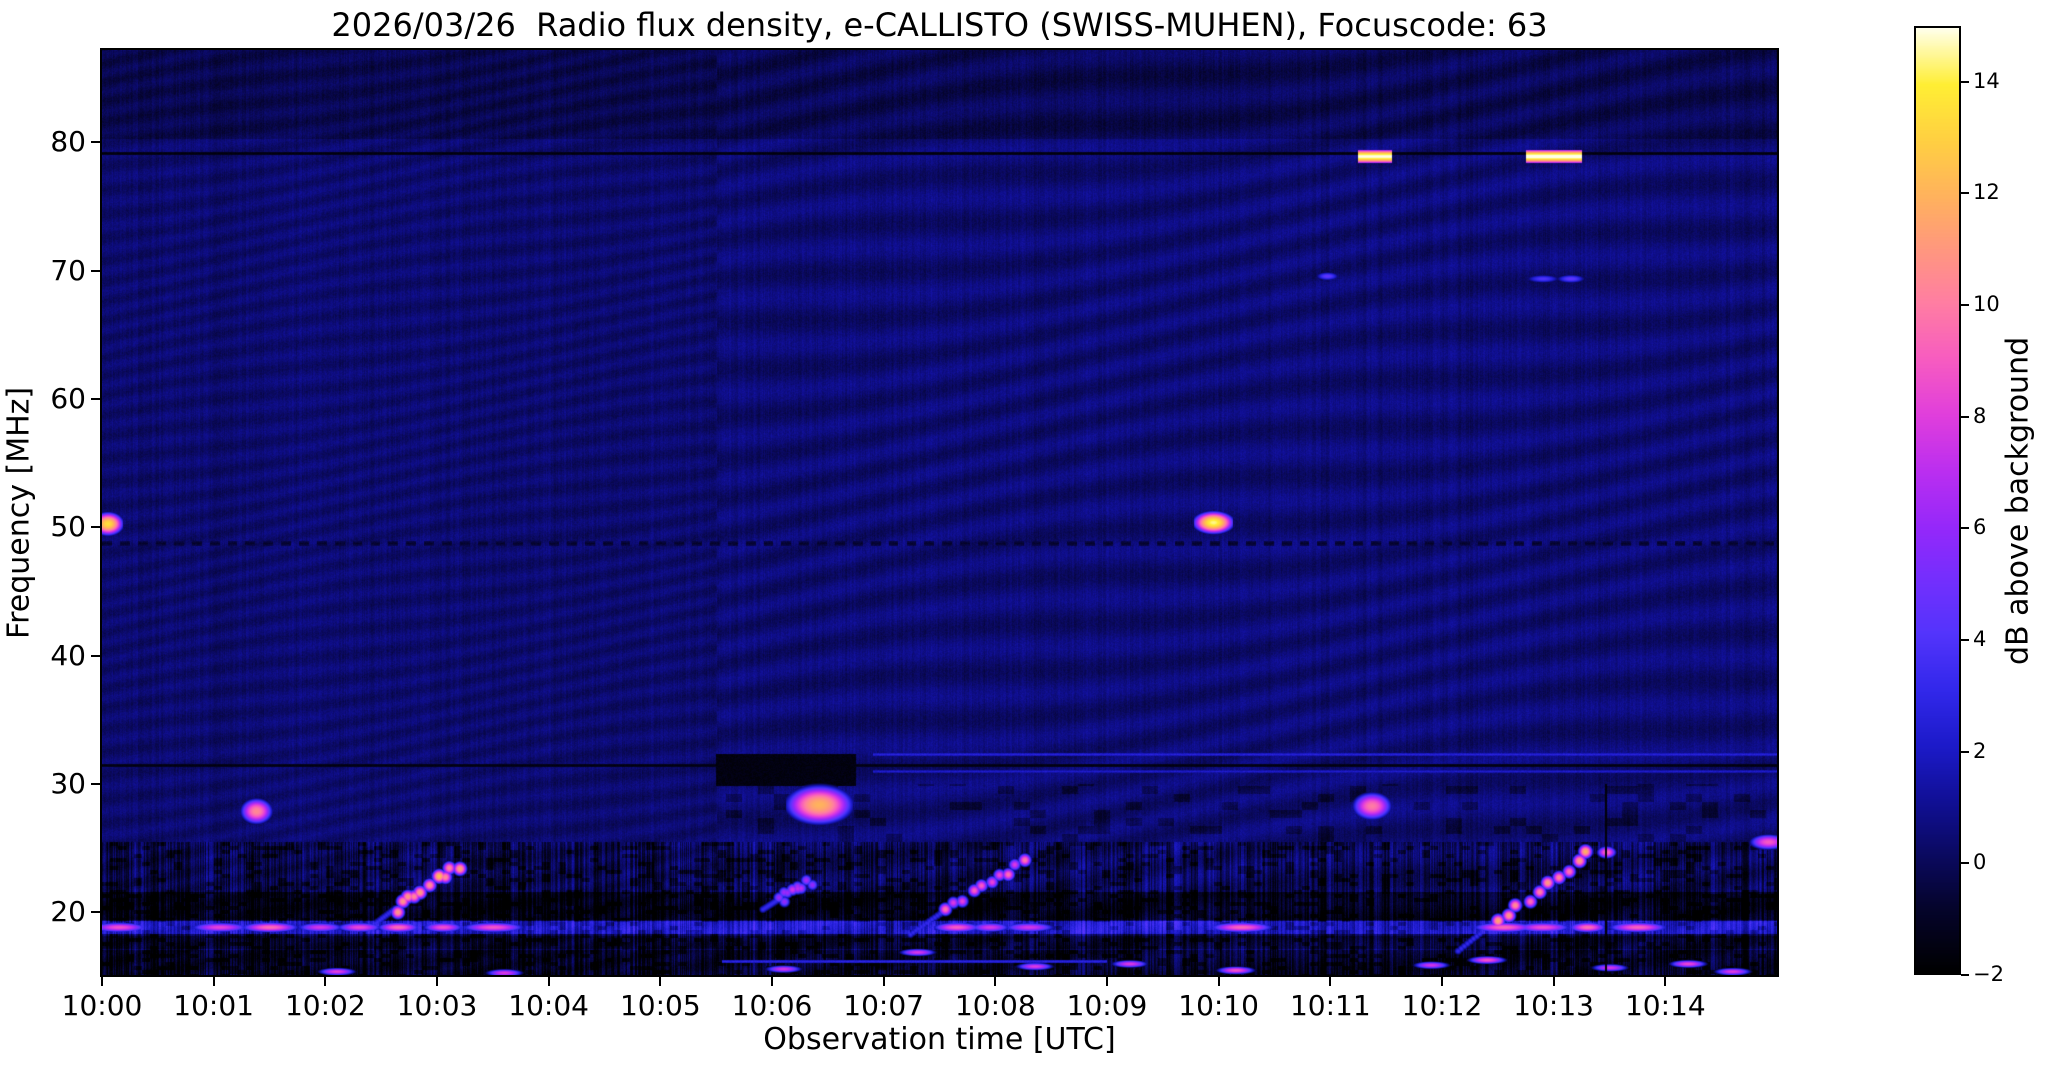  I want to click on x-tick-label: 10:01, so click(213, 1005).